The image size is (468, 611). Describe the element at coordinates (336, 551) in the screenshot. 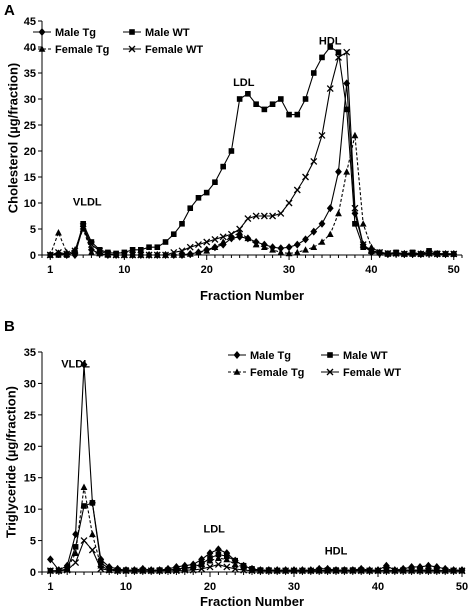

I see `panel-b-annotation-hdl: HDL` at that location.